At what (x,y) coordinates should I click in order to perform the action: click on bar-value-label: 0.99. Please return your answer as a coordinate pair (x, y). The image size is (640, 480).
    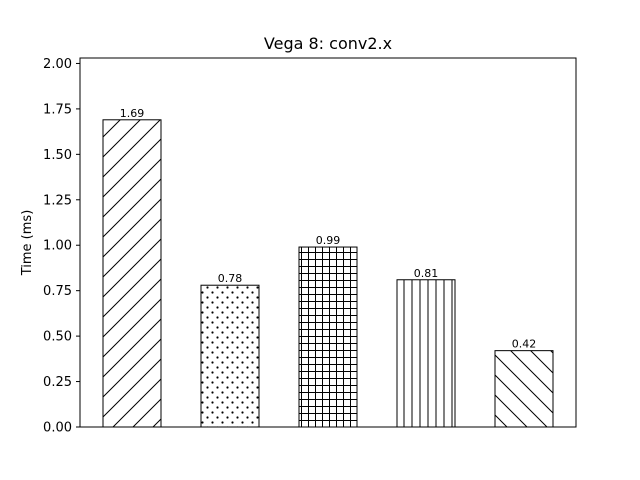
    Looking at the image, I should click on (328, 240).